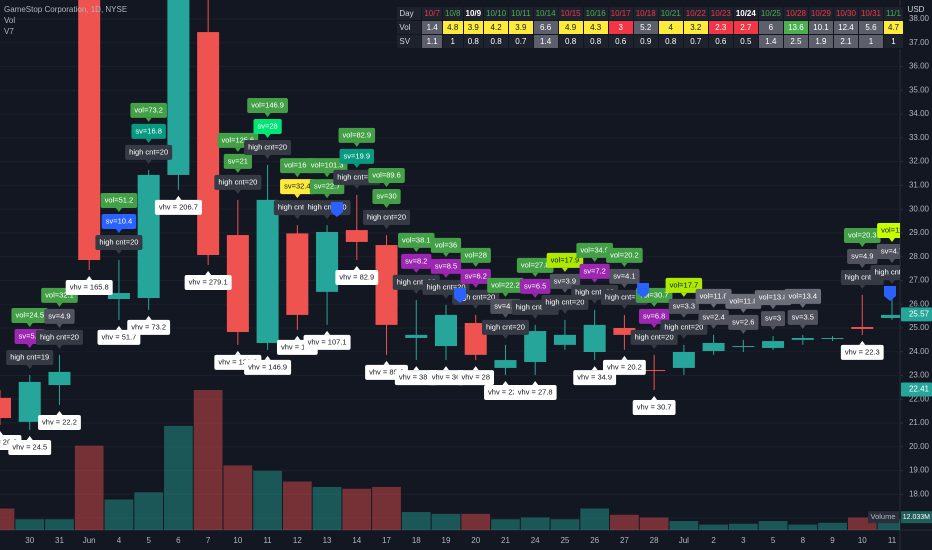  What do you see at coordinates (820, 13) in the screenshot?
I see `table-cell: 10/29` at bounding box center [820, 13].